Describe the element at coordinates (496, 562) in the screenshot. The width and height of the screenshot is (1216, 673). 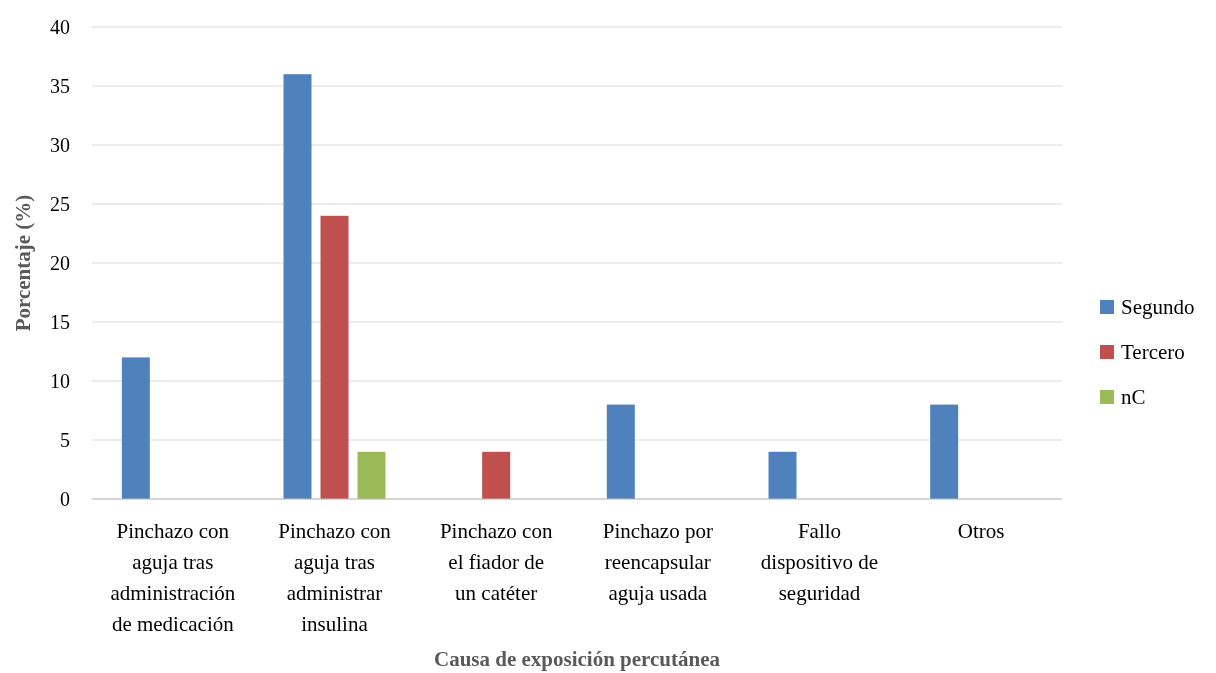
I see `x-tick-label: Pinchazo con el fiador de un catéter` at that location.